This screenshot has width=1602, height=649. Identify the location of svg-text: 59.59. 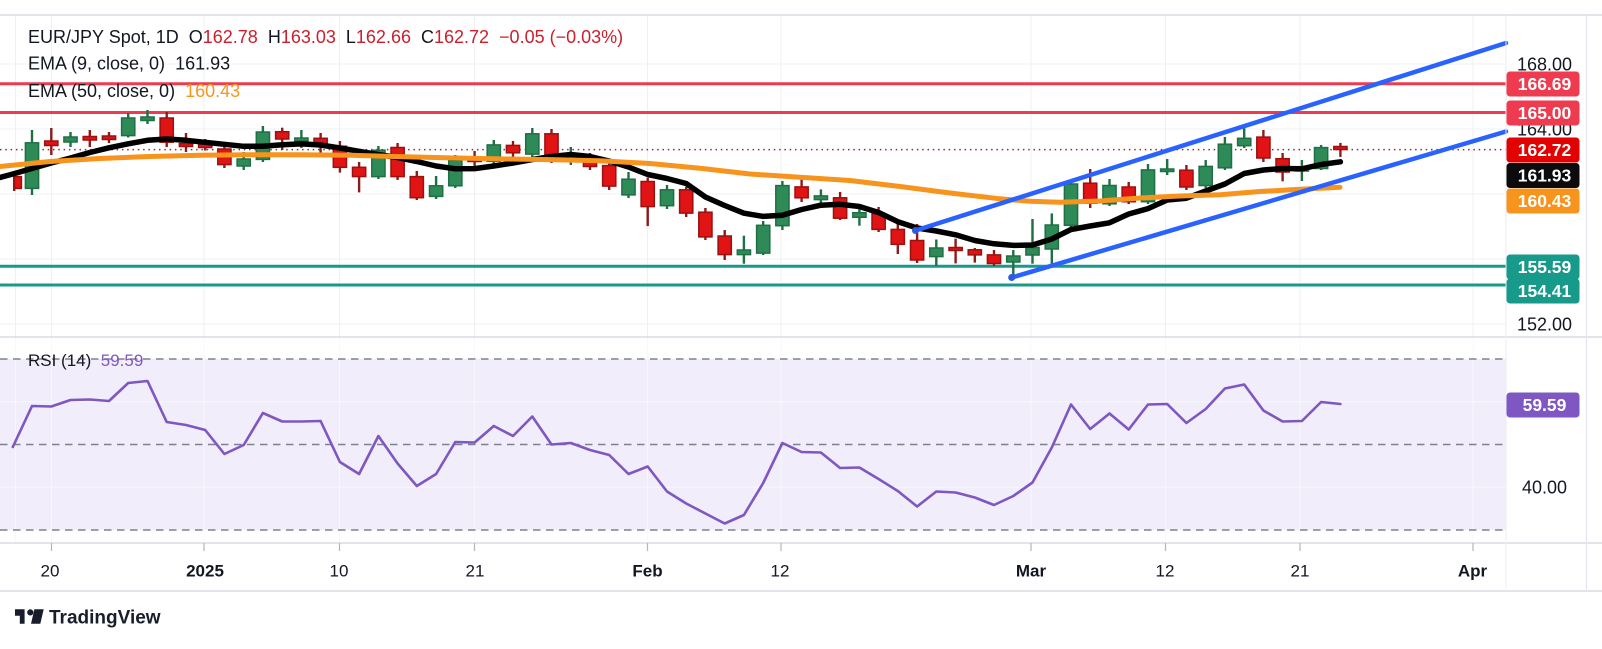
(1545, 405).